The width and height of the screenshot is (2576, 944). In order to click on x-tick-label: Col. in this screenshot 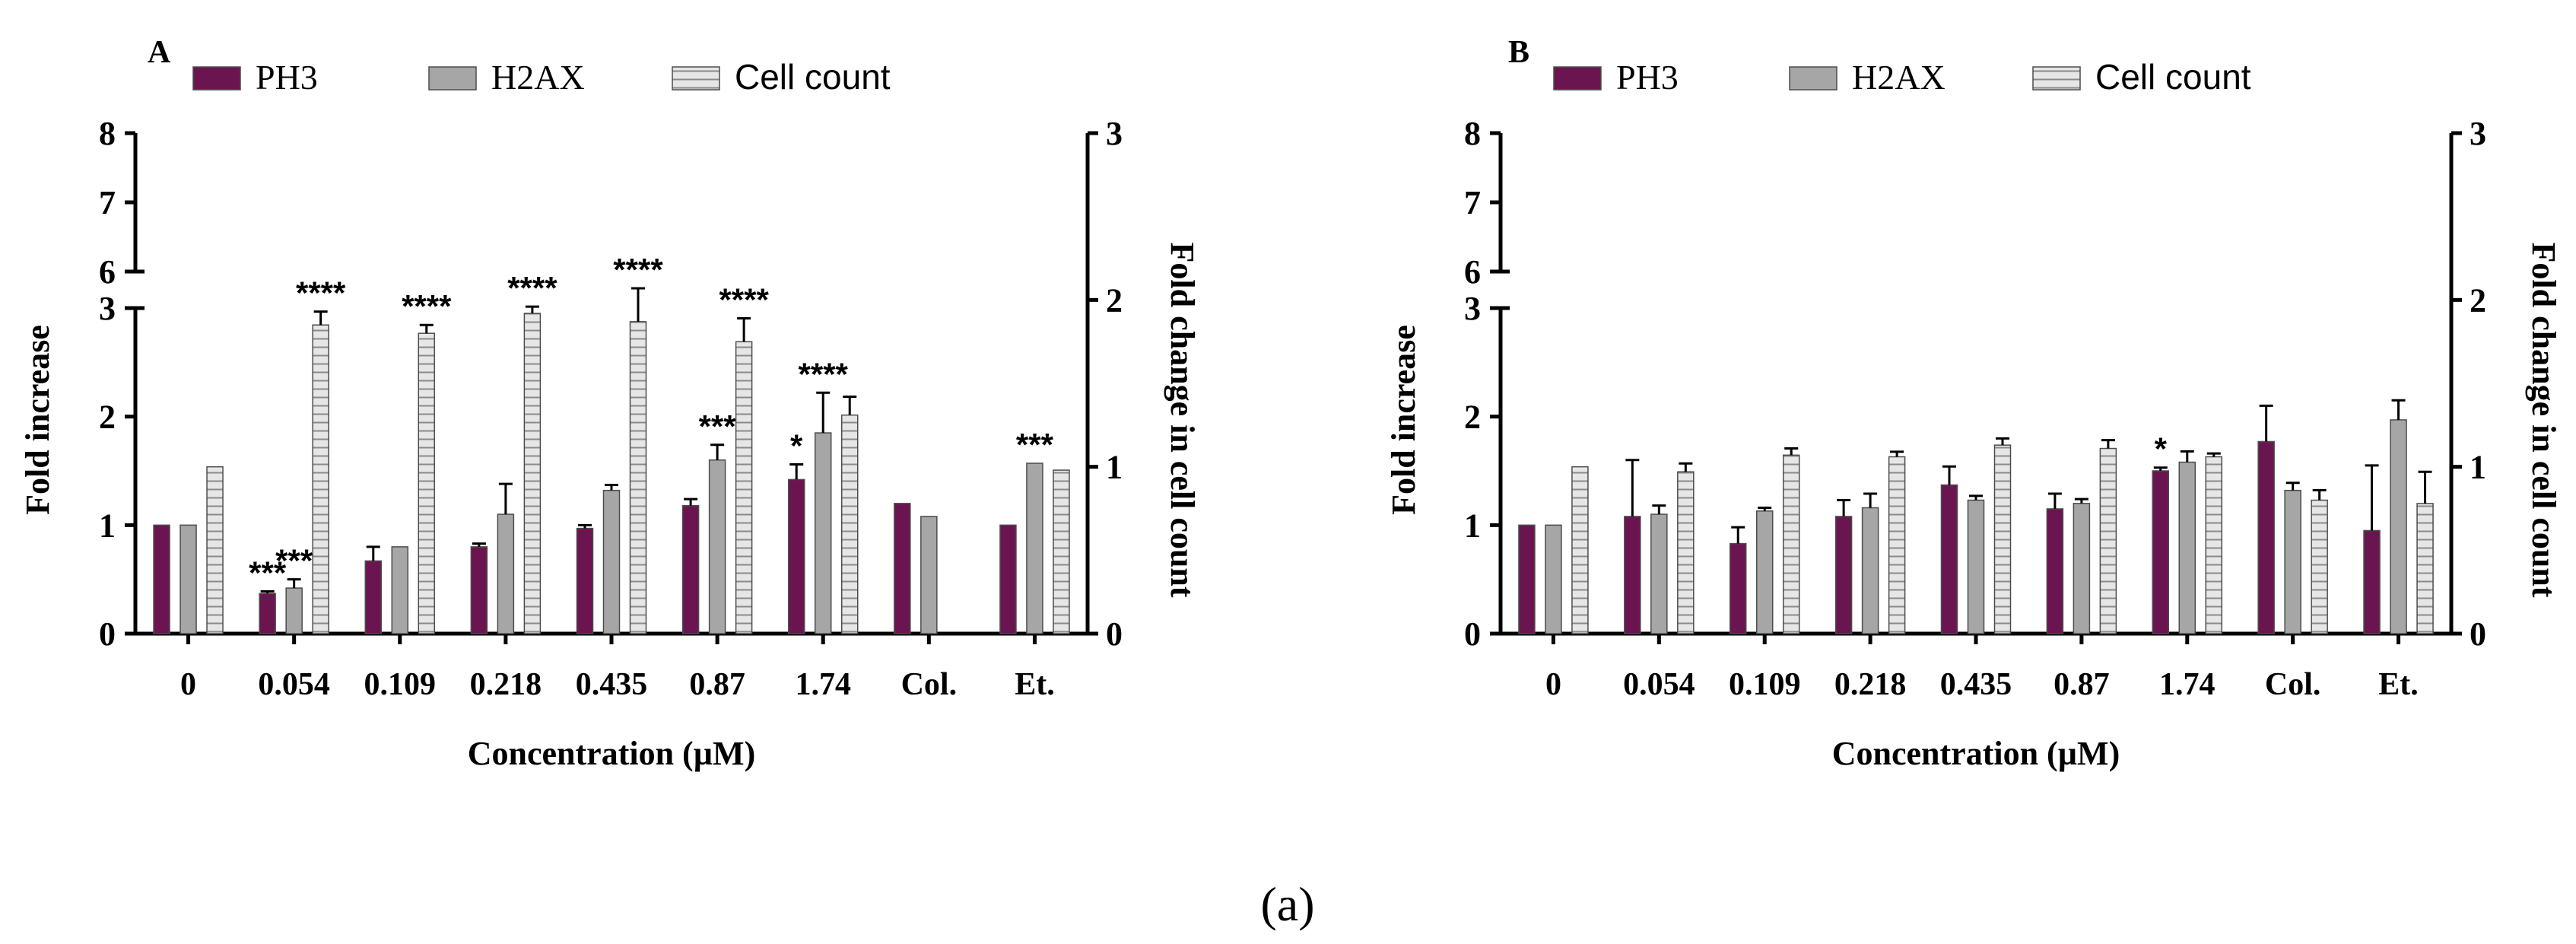, I will do `click(929, 685)`.